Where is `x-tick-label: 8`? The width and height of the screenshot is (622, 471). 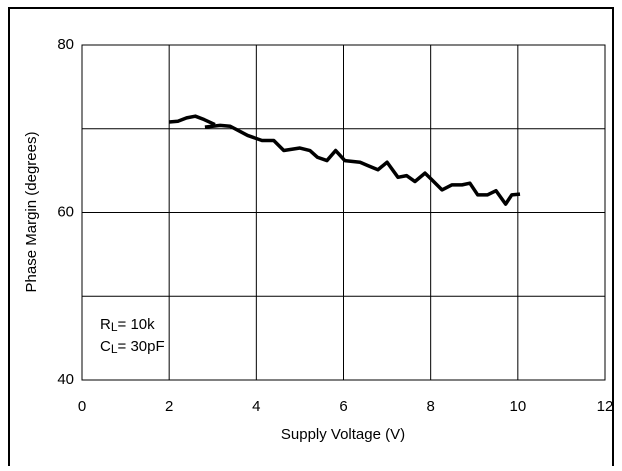
x-tick-label: 8 is located at coordinates (430, 406).